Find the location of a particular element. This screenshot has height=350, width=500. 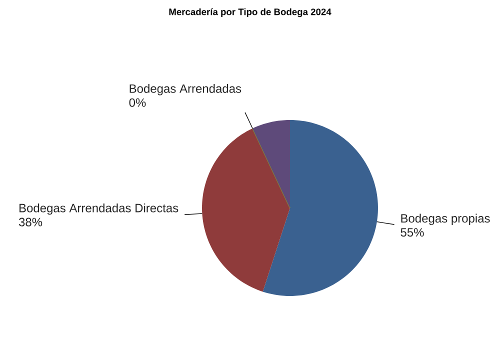

slice-label: Bodegas propias is located at coordinates (445, 219).